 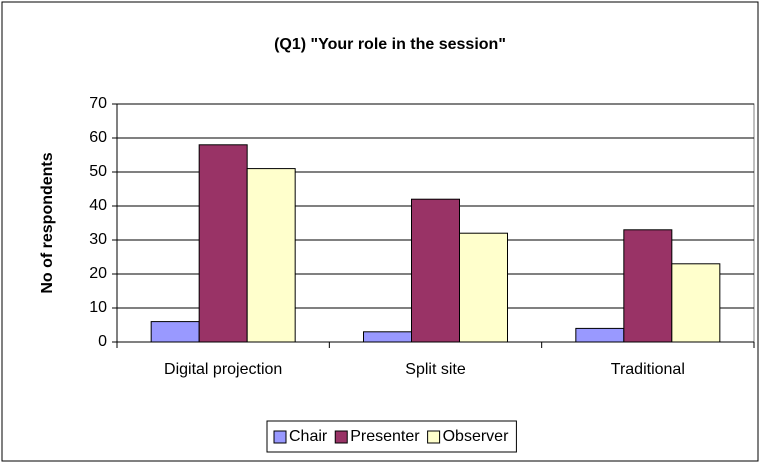 What do you see at coordinates (98, 239) in the screenshot?
I see `y-tick-label: 30` at bounding box center [98, 239].